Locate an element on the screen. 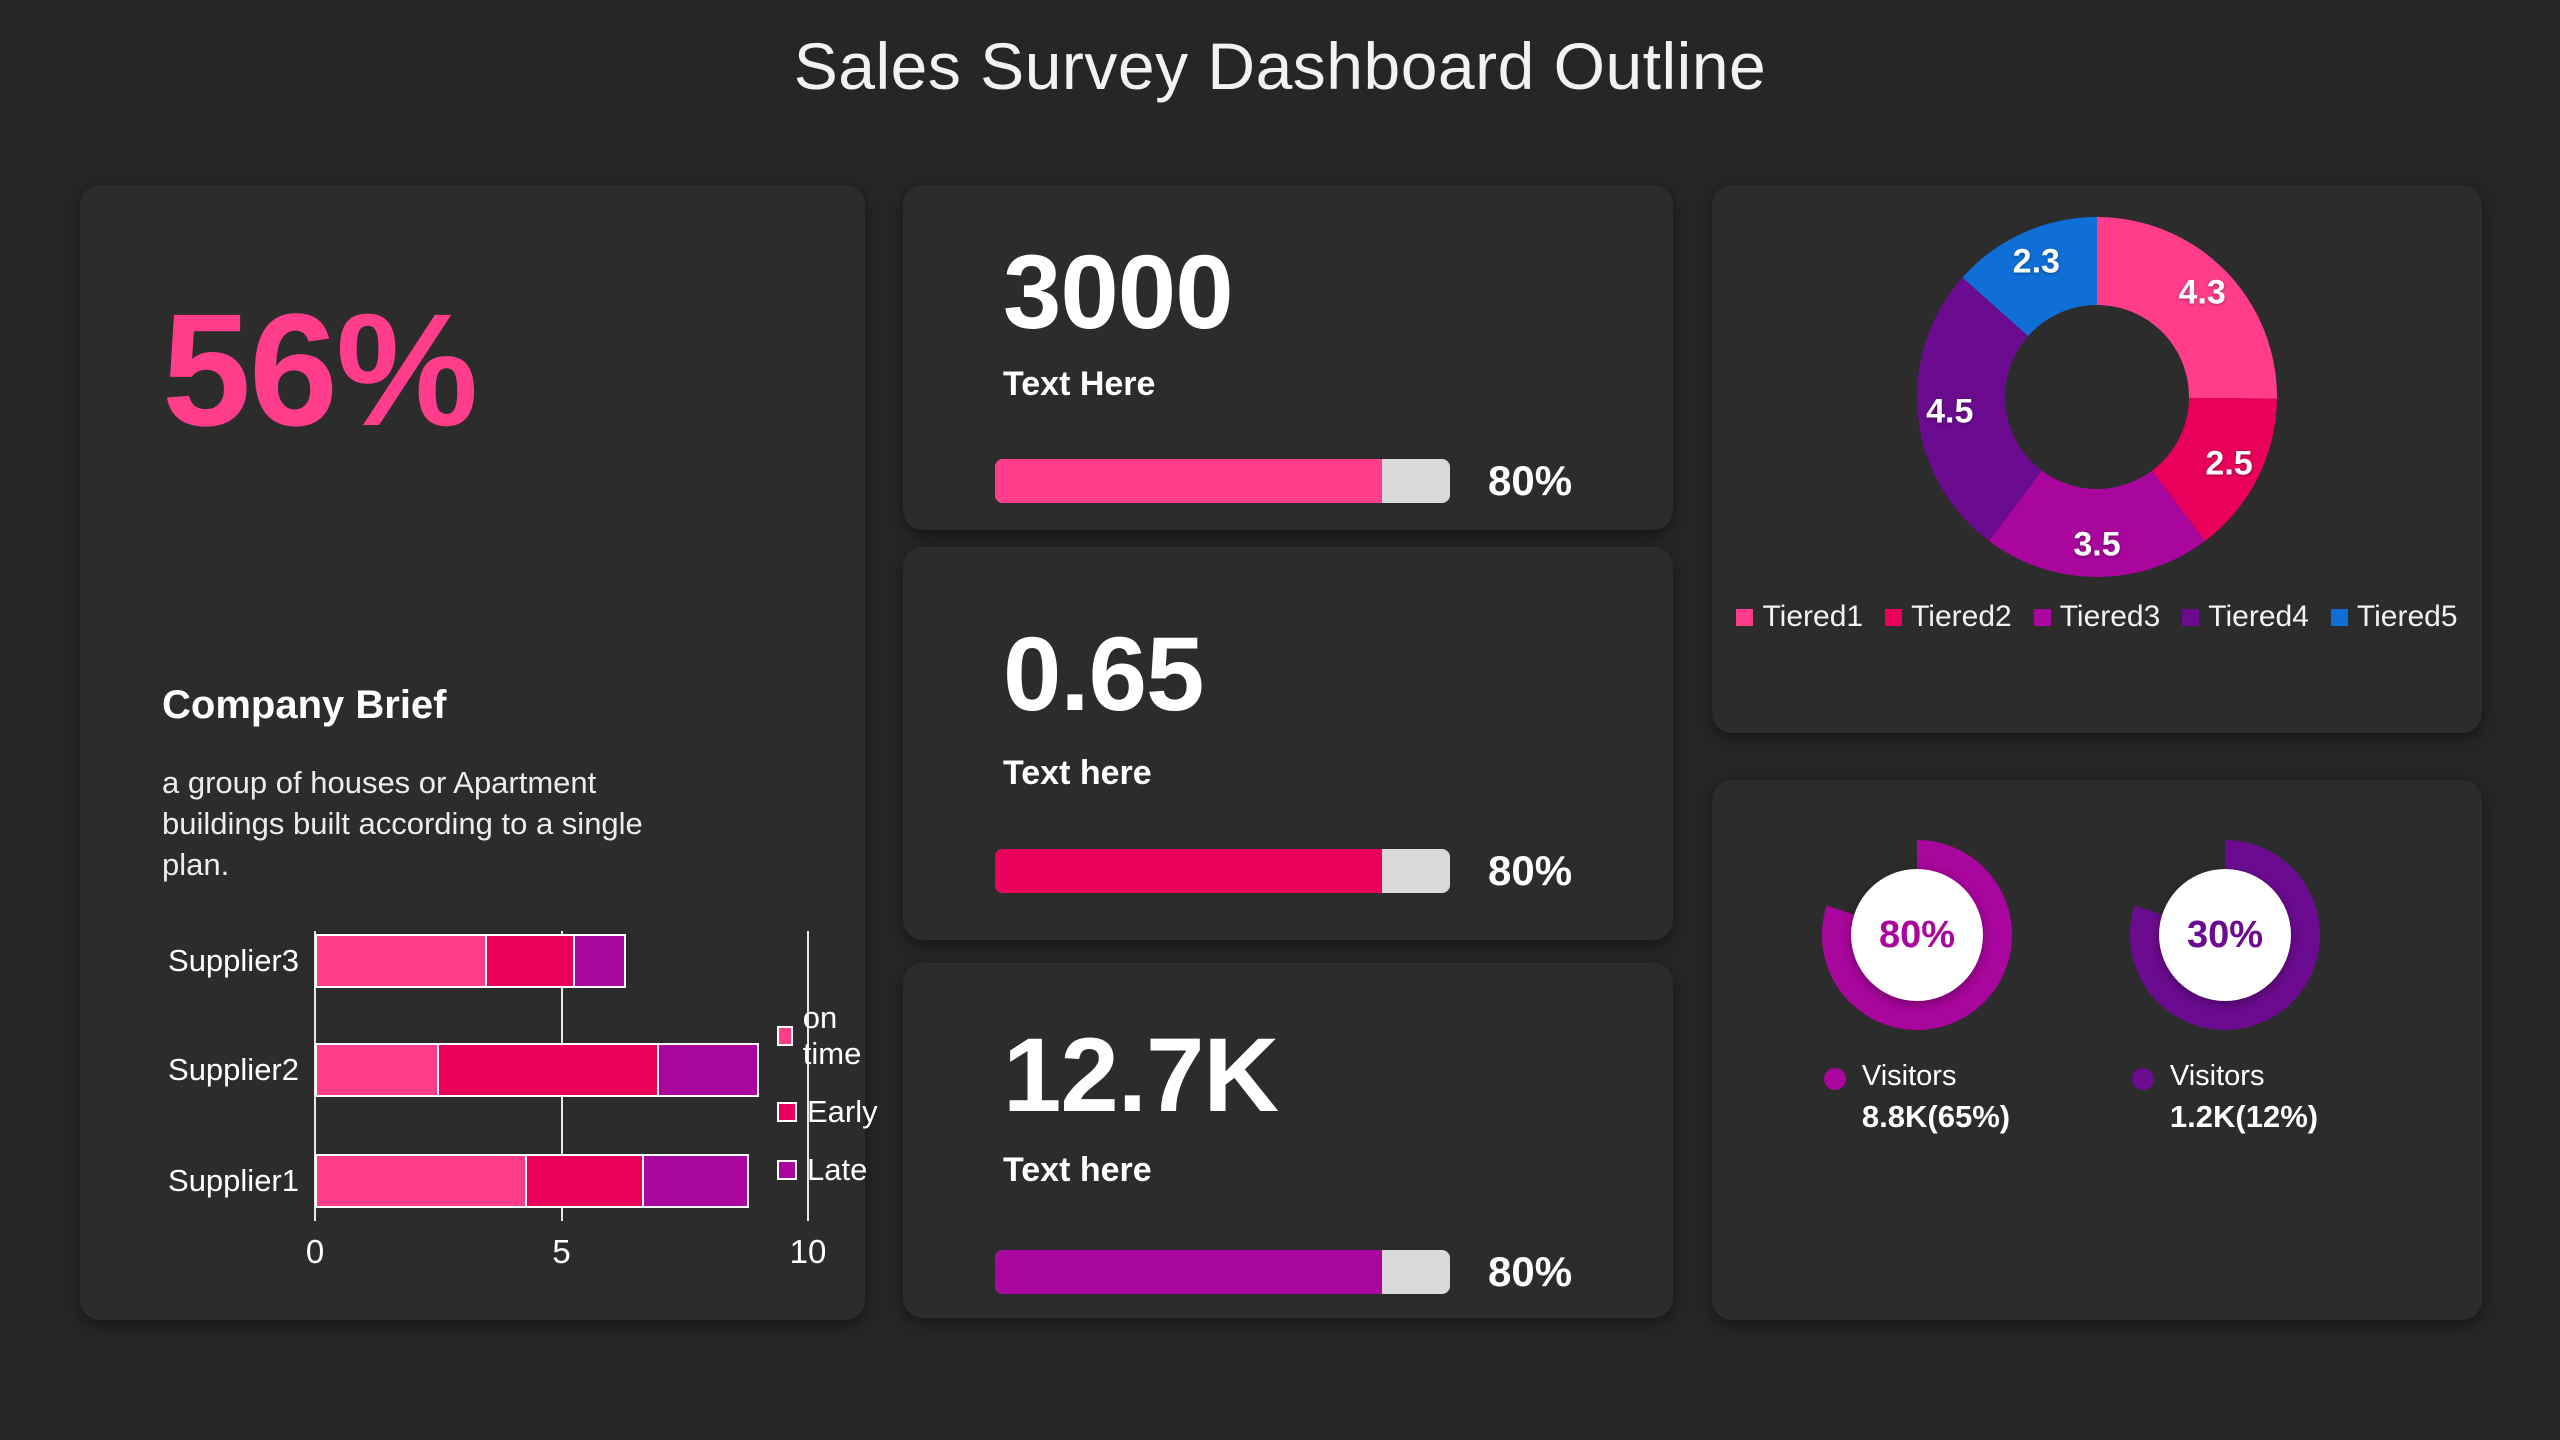 The height and width of the screenshot is (1440, 2560). x-axis-tick-label: 5 is located at coordinates (561, 1251).